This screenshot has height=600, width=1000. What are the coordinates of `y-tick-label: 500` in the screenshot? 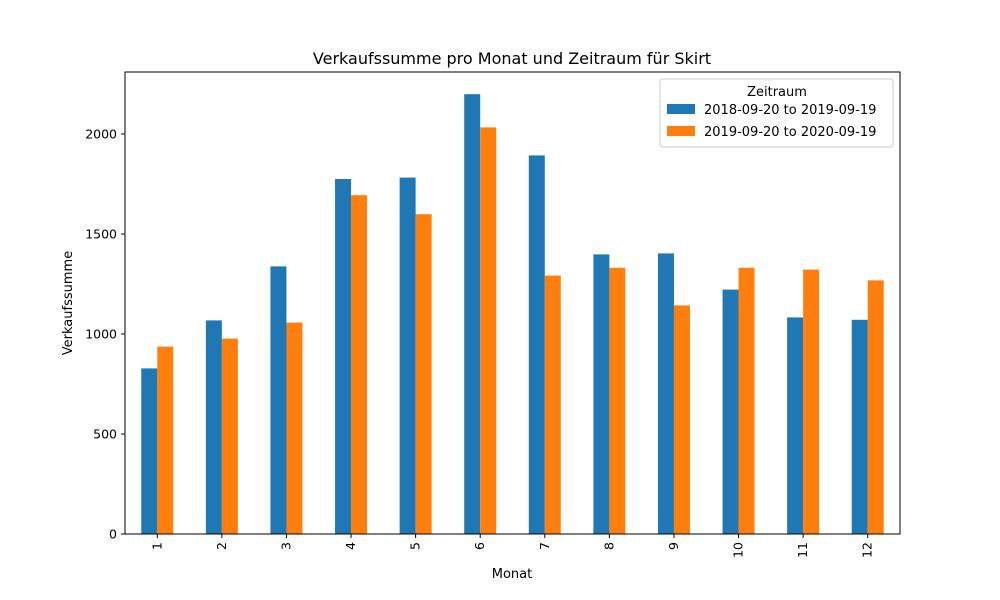 It's located at (105, 434).